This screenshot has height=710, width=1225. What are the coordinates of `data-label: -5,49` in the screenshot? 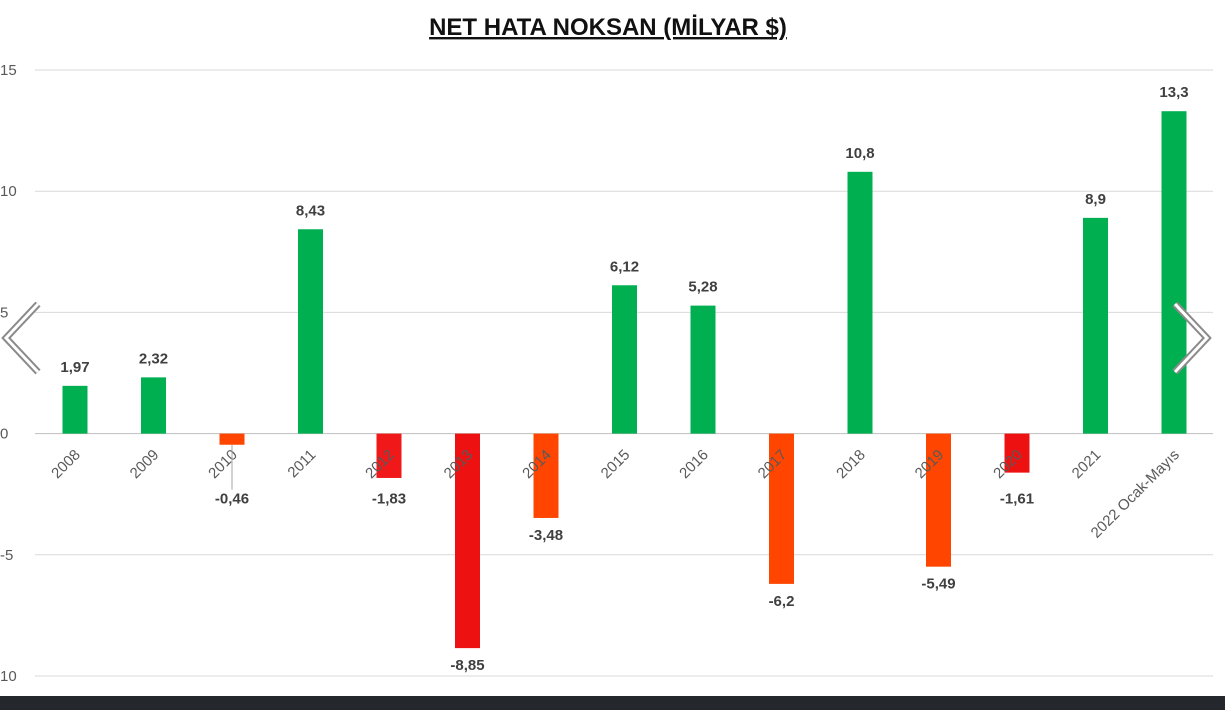 It's located at (938, 584).